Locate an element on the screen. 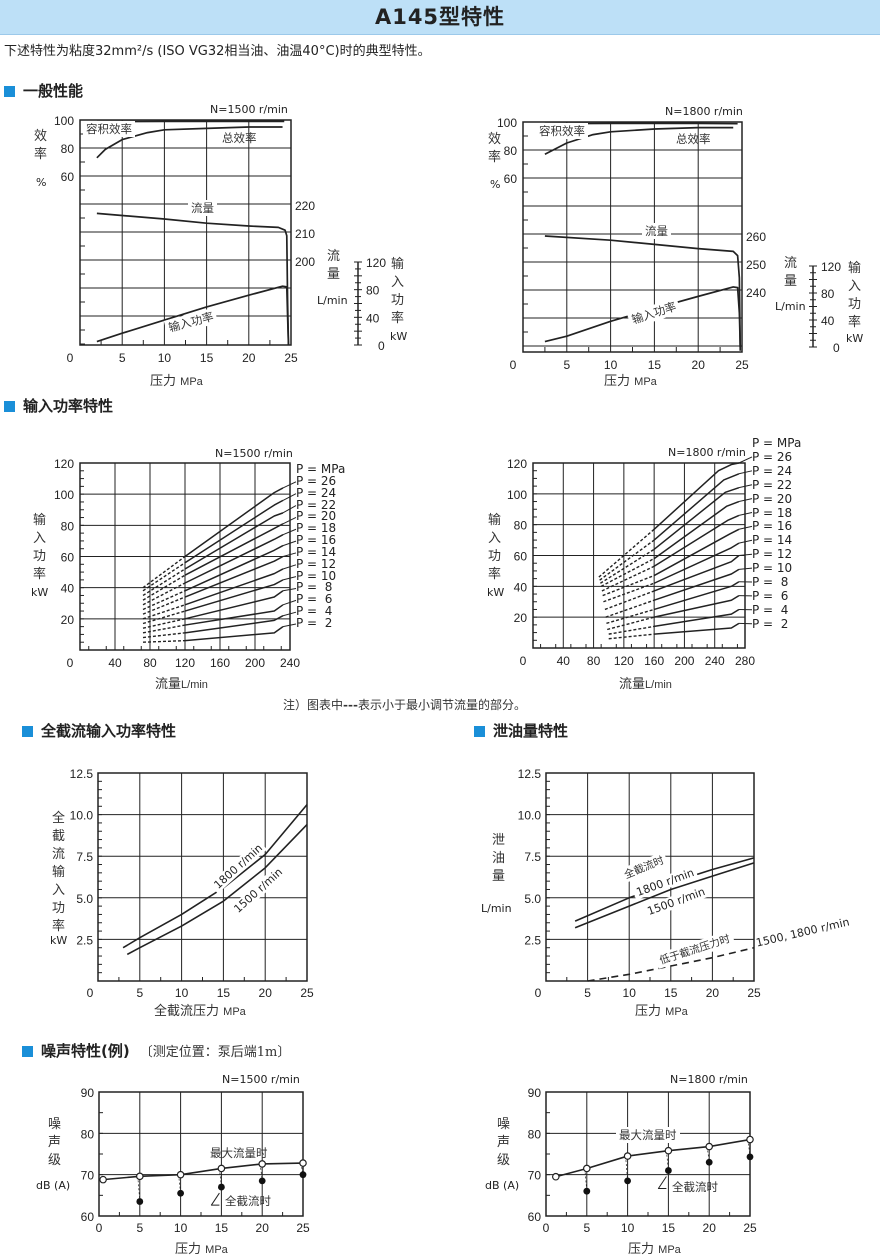 This screenshot has height=1258, width=880. x-tick-label: 25 is located at coordinates (303, 1228).